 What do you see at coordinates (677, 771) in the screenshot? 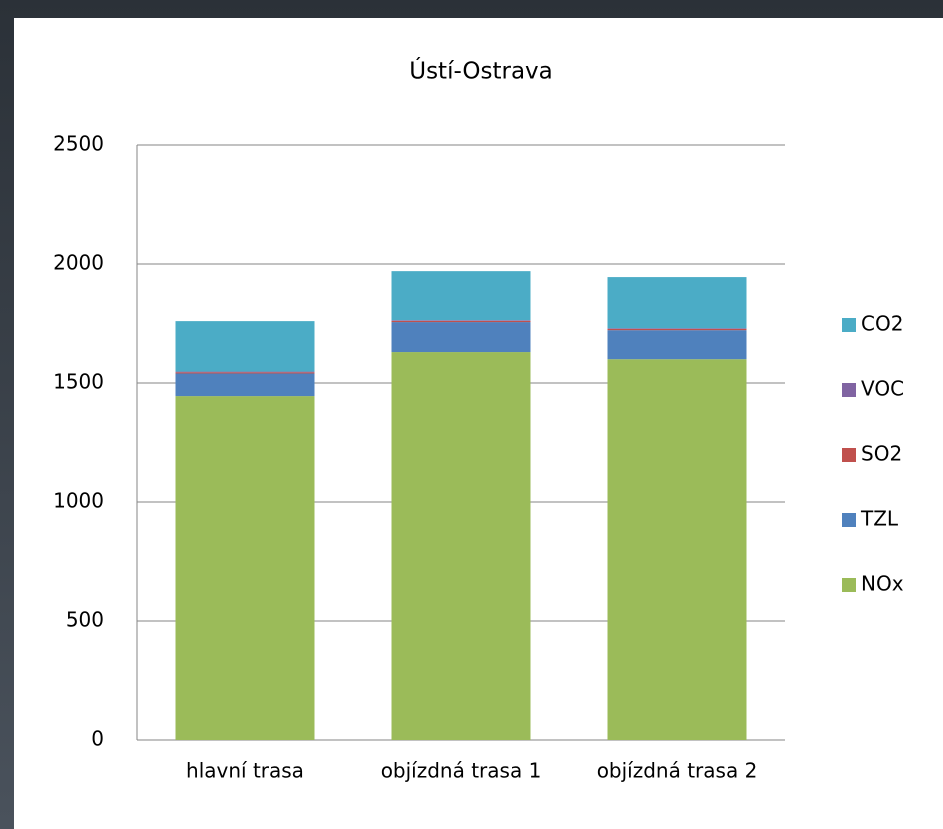
I see `x-tick-label: objízdná trasa 2` at bounding box center [677, 771].